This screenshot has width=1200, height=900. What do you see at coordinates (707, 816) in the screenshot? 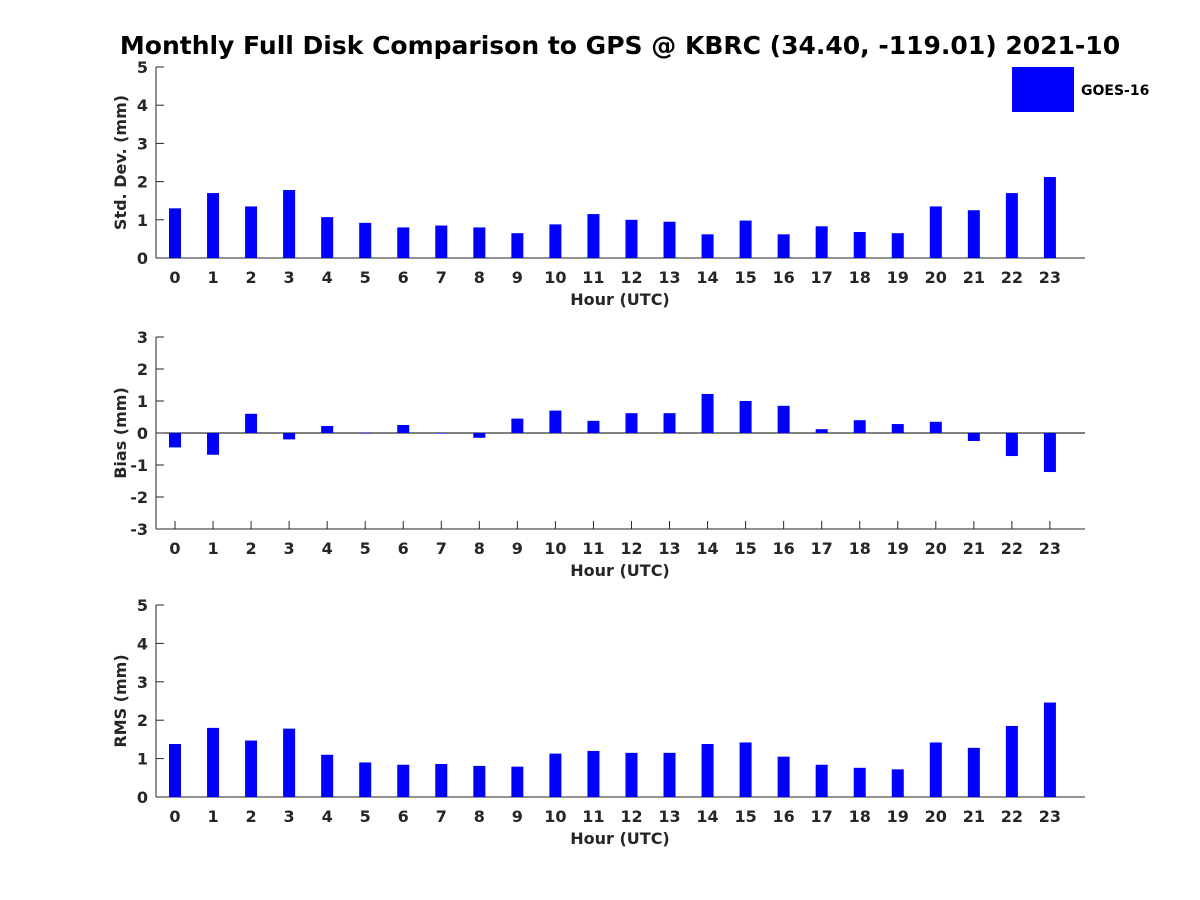
I see `x-tick-label: 14` at bounding box center [707, 816].